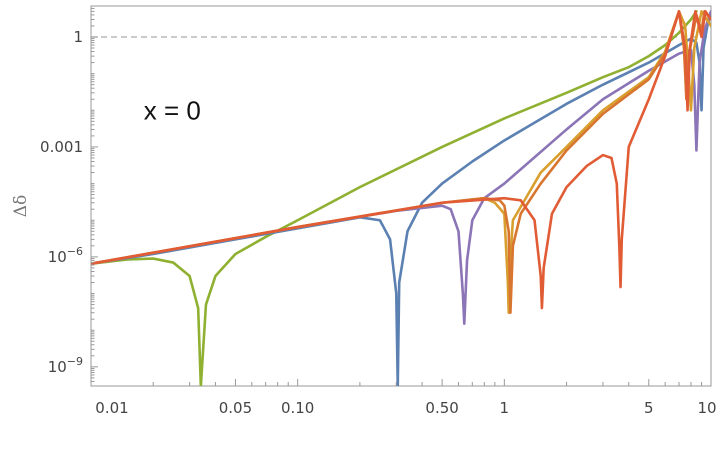 This screenshot has width=720, height=452. What do you see at coordinates (172, 110) in the screenshot?
I see `annotation-label: x = 0` at bounding box center [172, 110].